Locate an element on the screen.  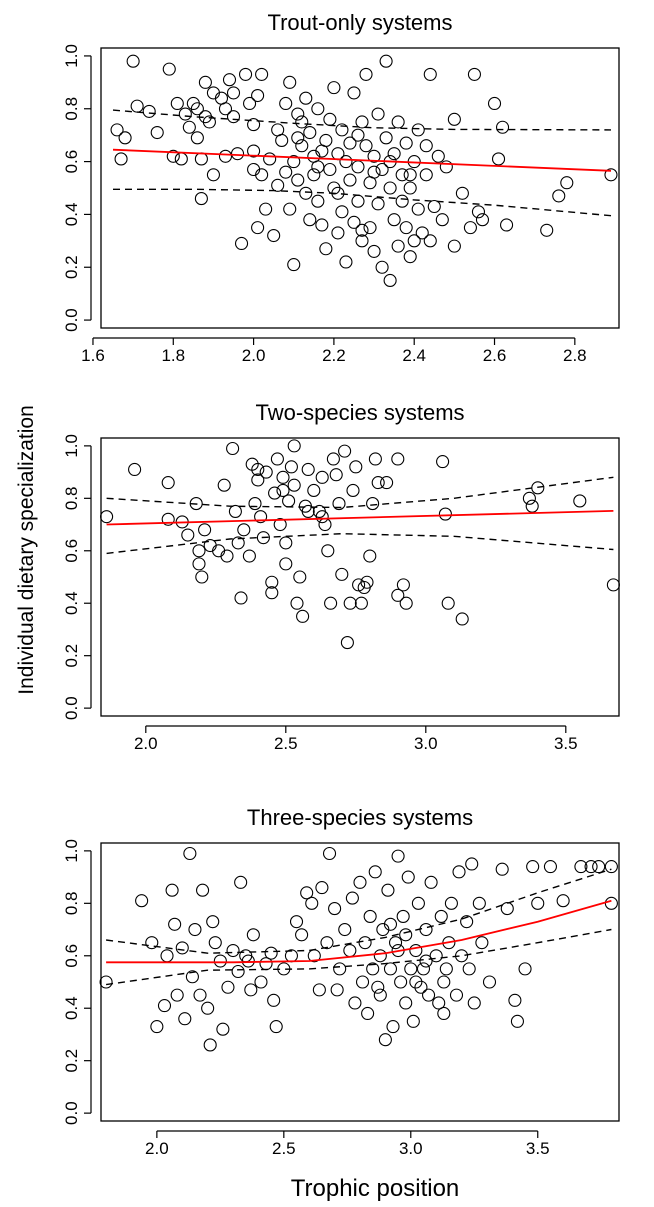
x-tick-label: 2.4 is located at coordinates (414, 355).